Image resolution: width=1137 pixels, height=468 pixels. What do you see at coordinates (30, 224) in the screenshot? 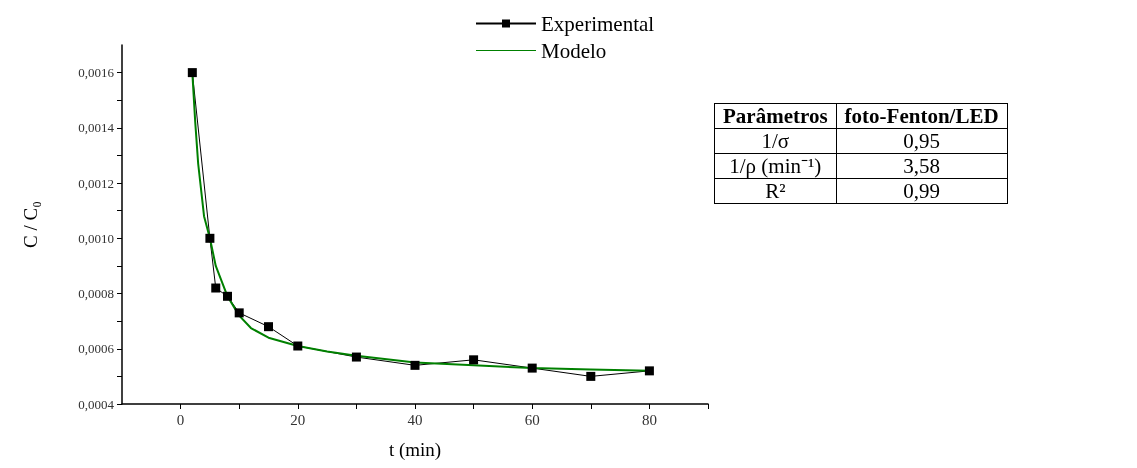
I see `y-axis-title: C / C₀` at bounding box center [30, 224].